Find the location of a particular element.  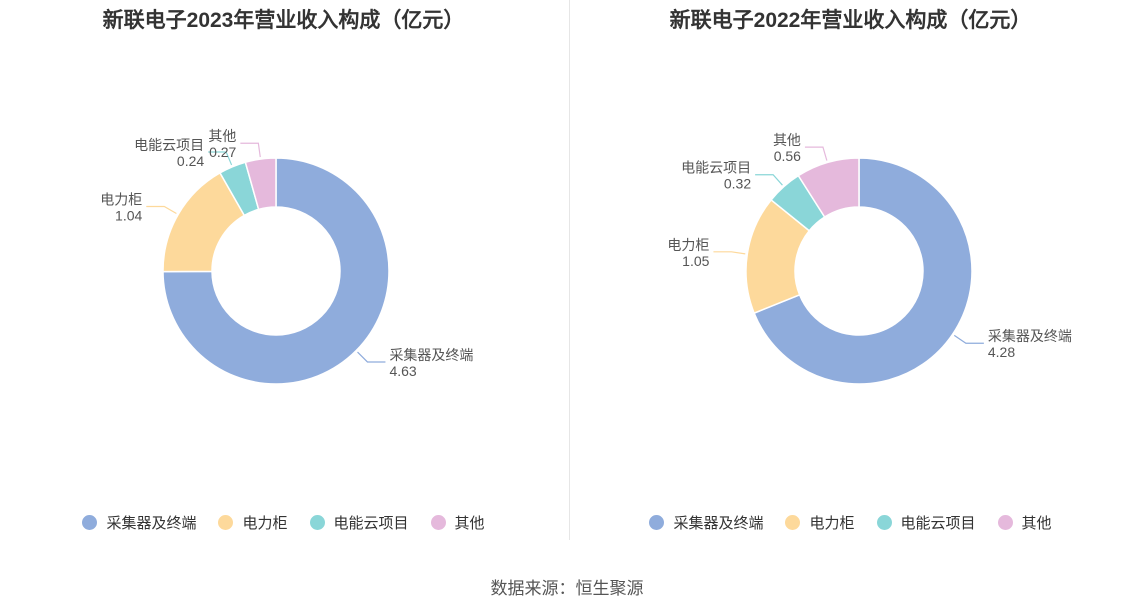

slice-label-value: 1.05 is located at coordinates (695, 261).